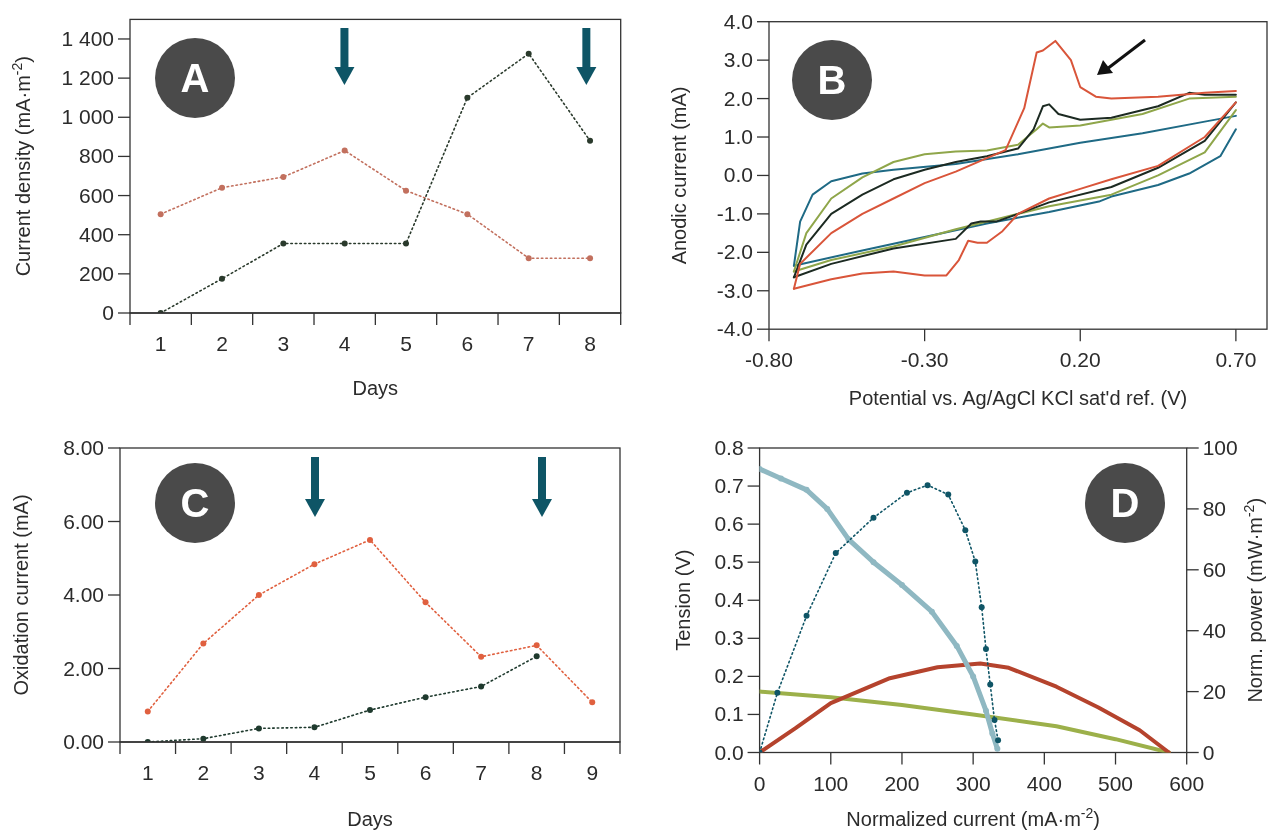 This screenshot has width=1282, height=834. What do you see at coordinates (592, 772) in the screenshot?
I see `x-tick-label: 9` at bounding box center [592, 772].